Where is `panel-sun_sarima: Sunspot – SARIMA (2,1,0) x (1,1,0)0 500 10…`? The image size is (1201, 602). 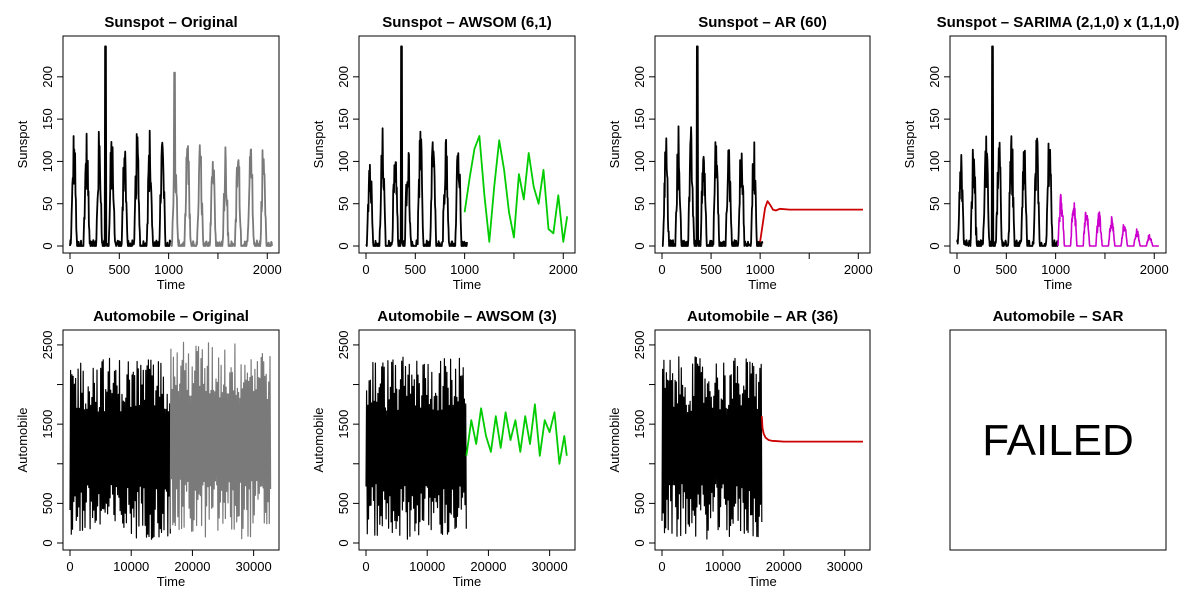 panel-sun_sarima: Sunspot – SARIMA (2,1,0) x (1,1,0)0 500 10… is located at coordinates (1040, 153).